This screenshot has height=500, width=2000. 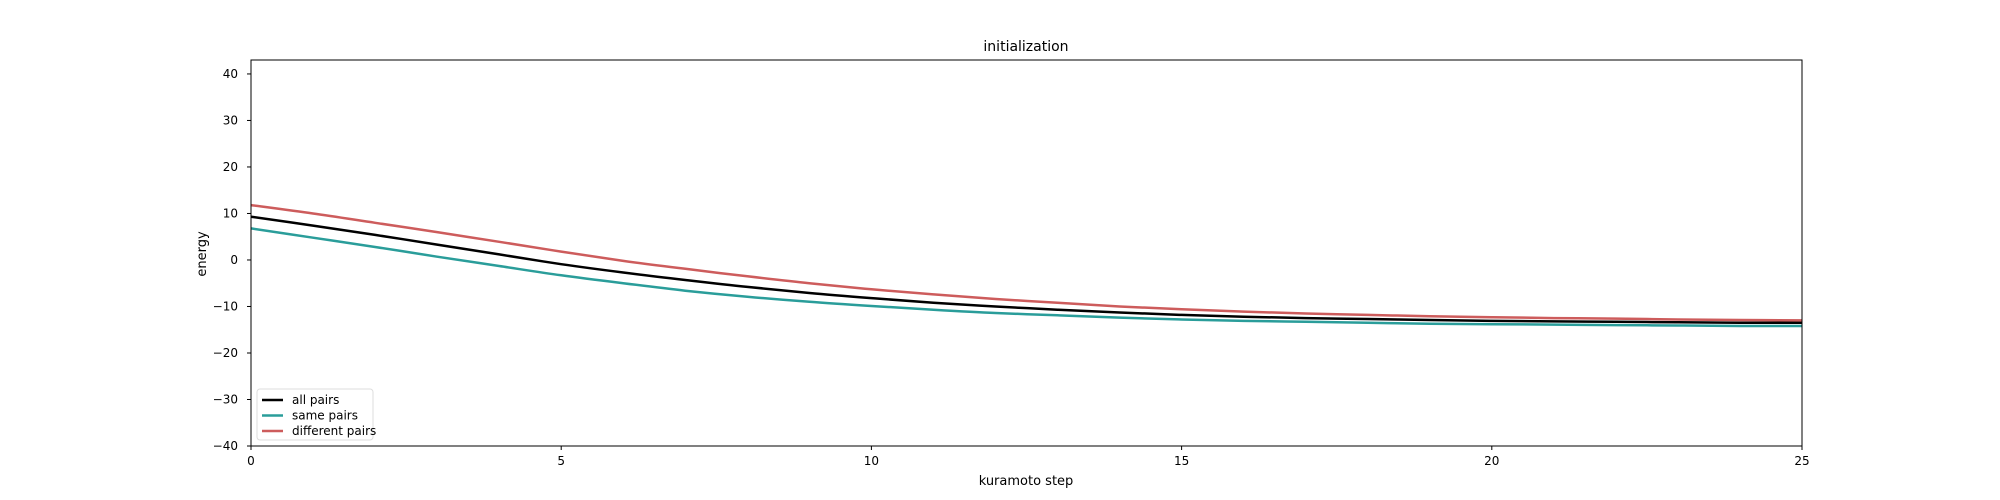 I want to click on y-tick-label: −30, so click(x=225, y=399).